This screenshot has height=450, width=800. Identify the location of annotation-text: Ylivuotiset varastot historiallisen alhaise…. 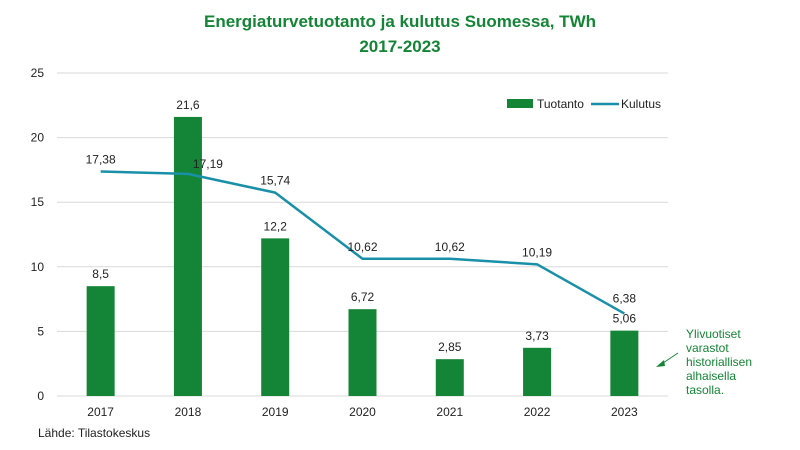
(719, 362).